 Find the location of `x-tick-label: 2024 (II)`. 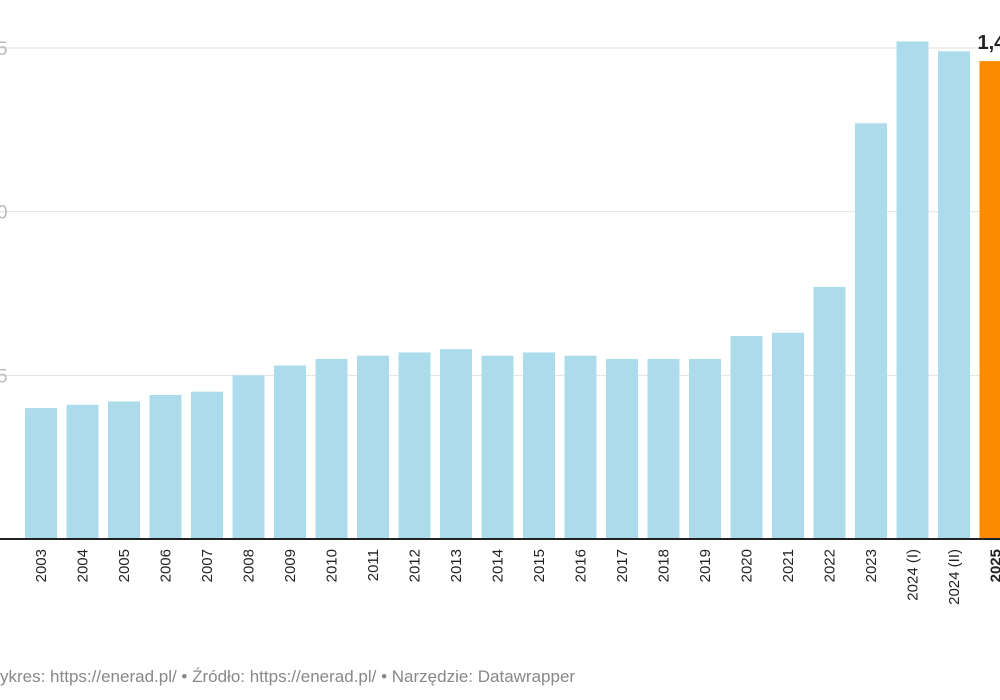

x-tick-label: 2024 (II) is located at coordinates (954, 577).